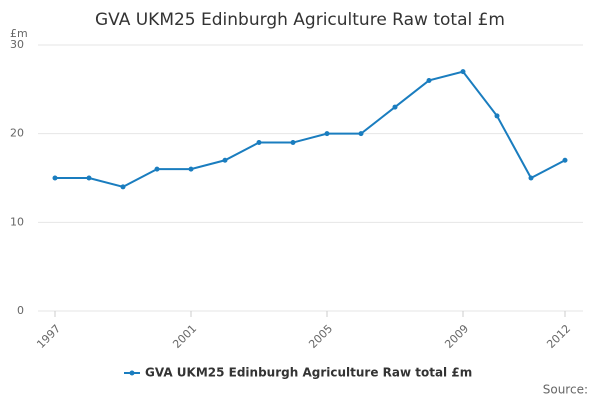  What do you see at coordinates (17, 44) in the screenshot?
I see `y-tick-label: 30` at bounding box center [17, 44].